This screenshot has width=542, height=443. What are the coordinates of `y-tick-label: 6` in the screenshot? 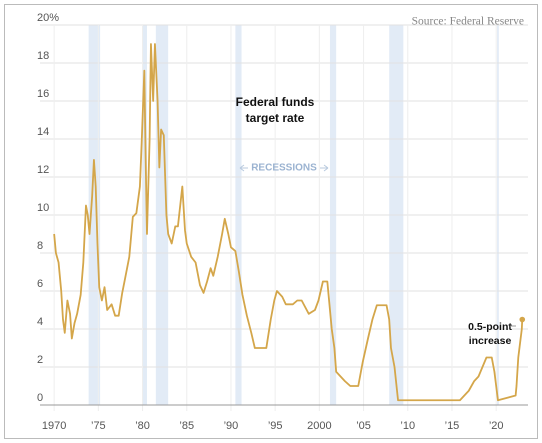 It's located at (40, 284).